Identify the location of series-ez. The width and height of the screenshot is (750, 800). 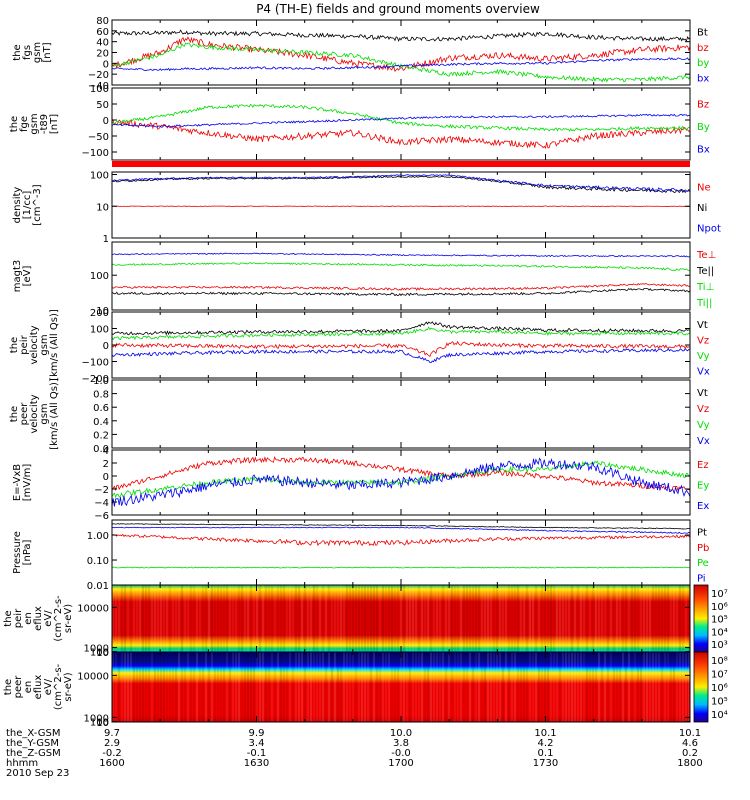
(401, 474).